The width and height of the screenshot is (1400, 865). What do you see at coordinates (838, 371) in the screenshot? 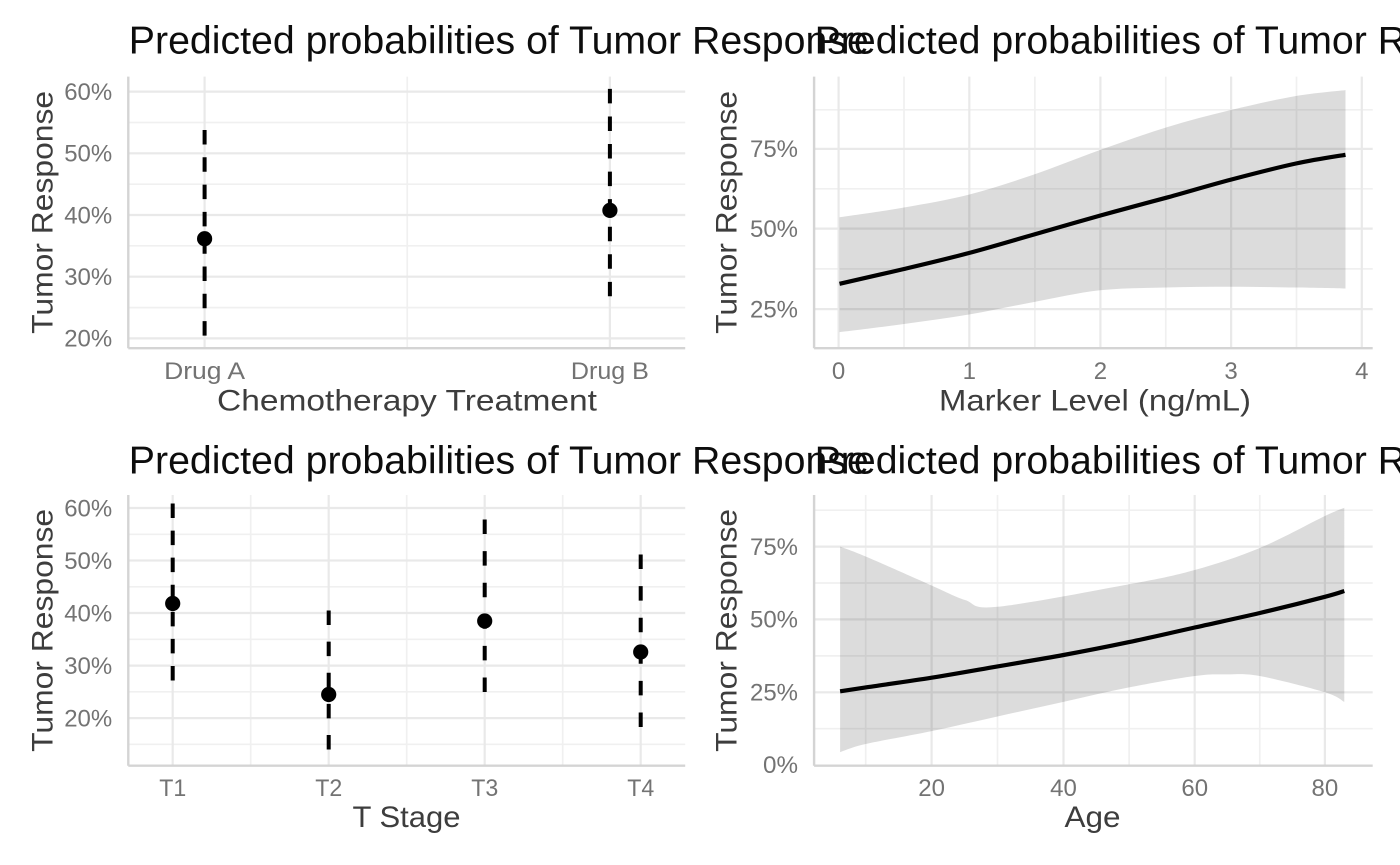
I see `svg-text: 0` at bounding box center [838, 371].